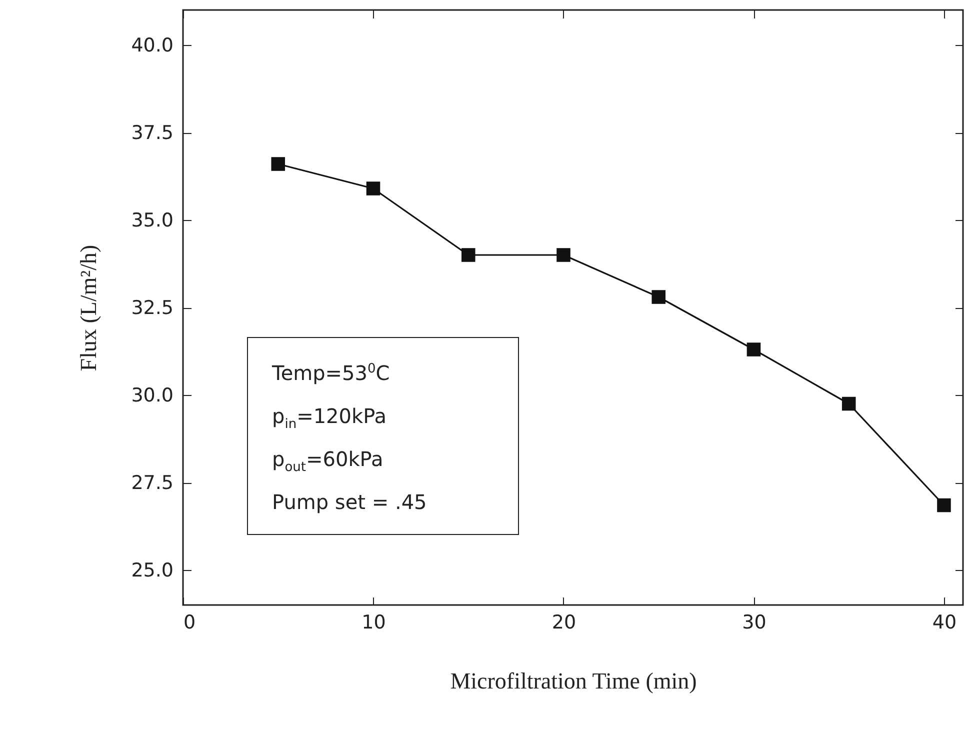 The height and width of the screenshot is (748, 967). I want to click on x-tick-label: 0, so click(190, 623).